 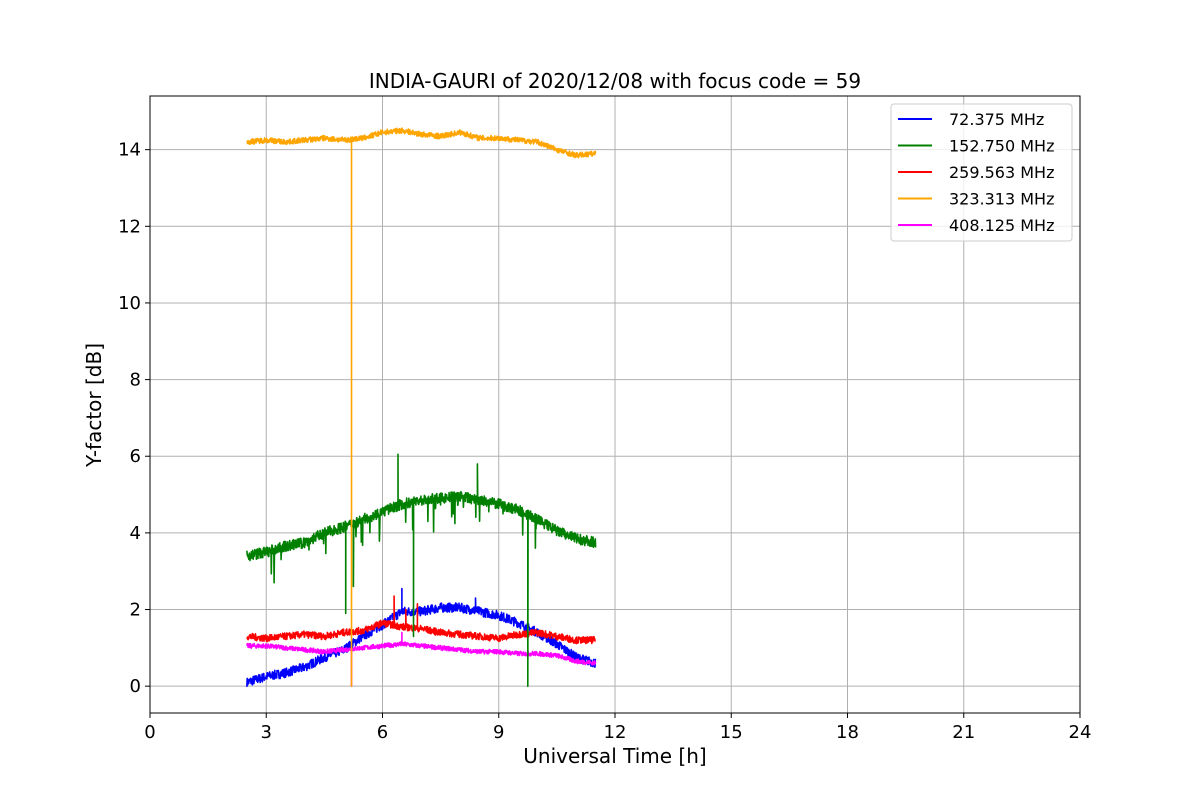 What do you see at coordinates (498, 732) in the screenshot?
I see `x-tick-label: 9` at bounding box center [498, 732].